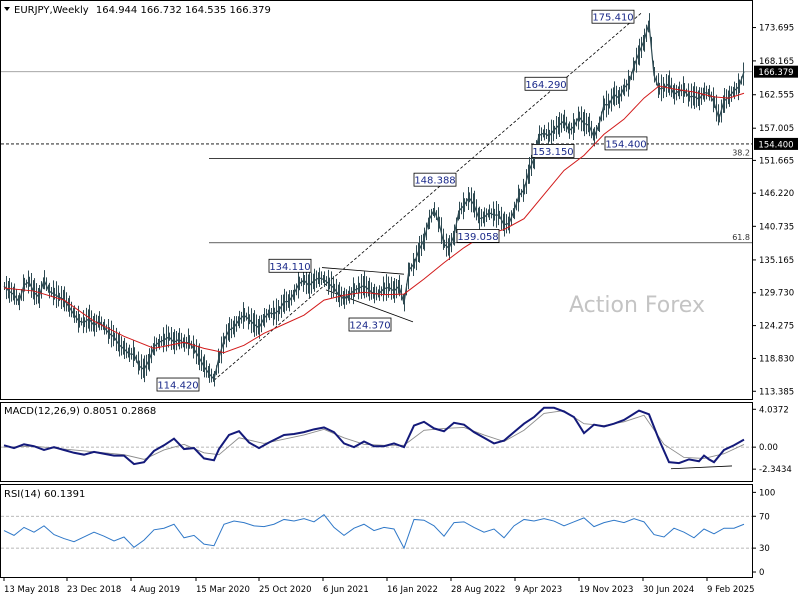 The image size is (800, 600). I want to click on price-axis-label: 168.165, so click(776, 62).